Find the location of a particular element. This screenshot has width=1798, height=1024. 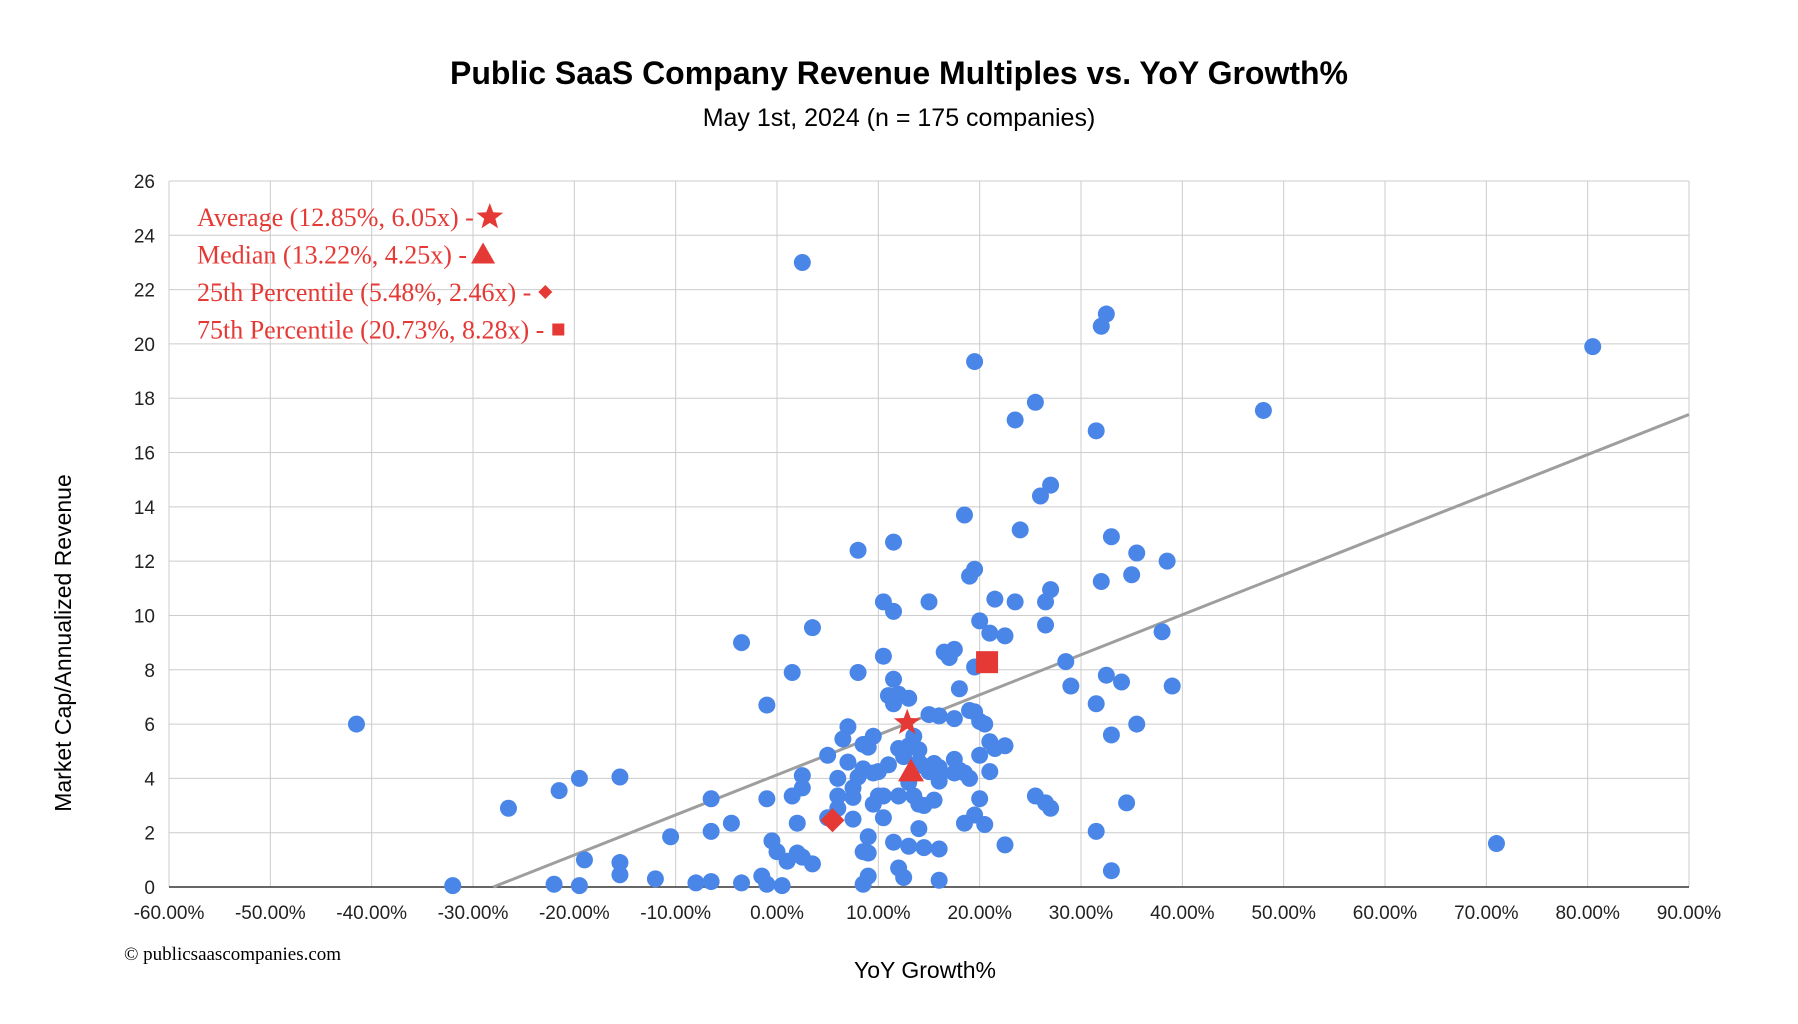

y-tick-label: 0 is located at coordinates (149, 888).